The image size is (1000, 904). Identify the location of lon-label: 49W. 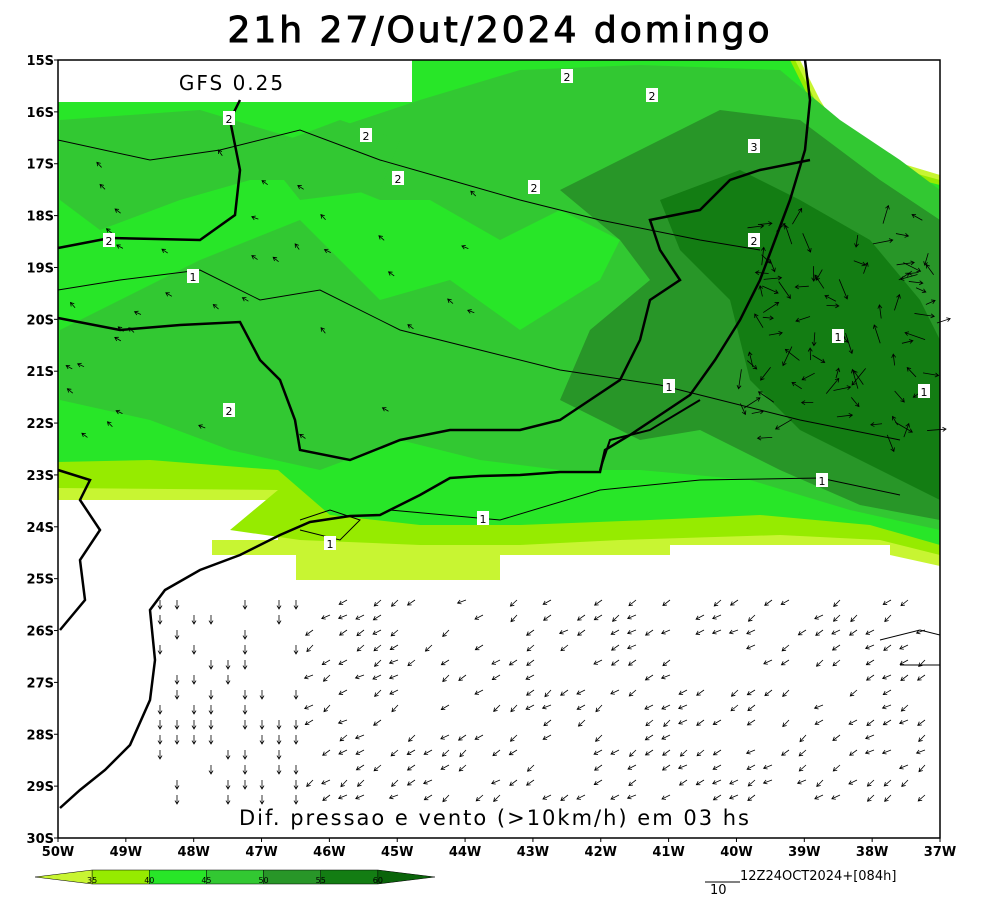
(126, 852).